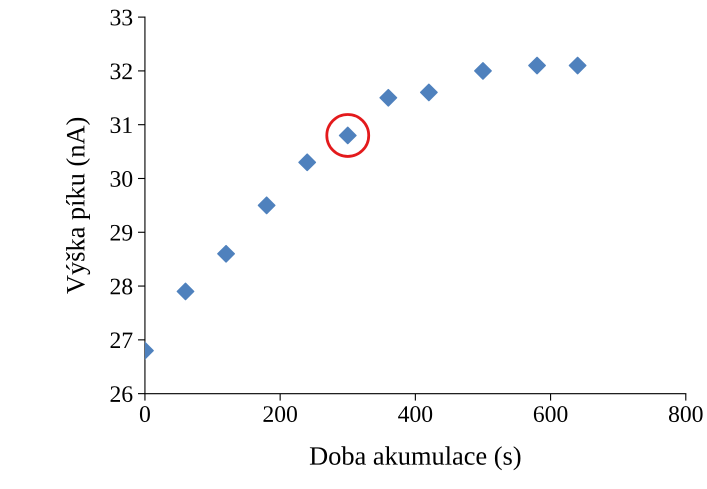  What do you see at coordinates (78, 206) in the screenshot?
I see `y-axis-title: Výška píku (nA)` at bounding box center [78, 206].